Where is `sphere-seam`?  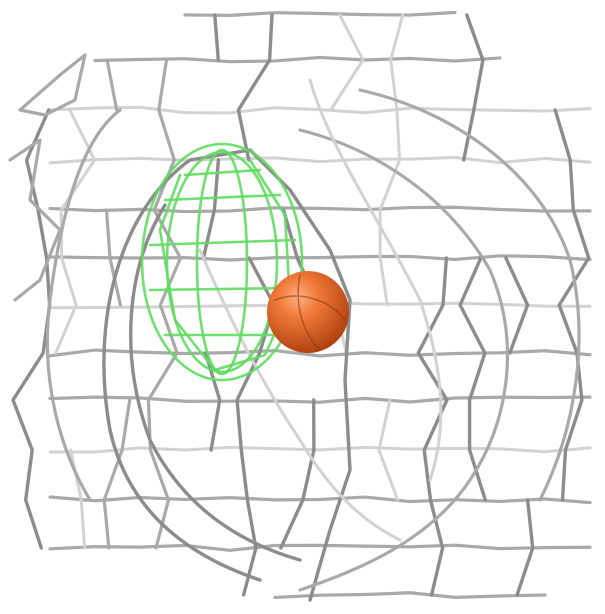 sphere-seam is located at coordinates (310, 312).